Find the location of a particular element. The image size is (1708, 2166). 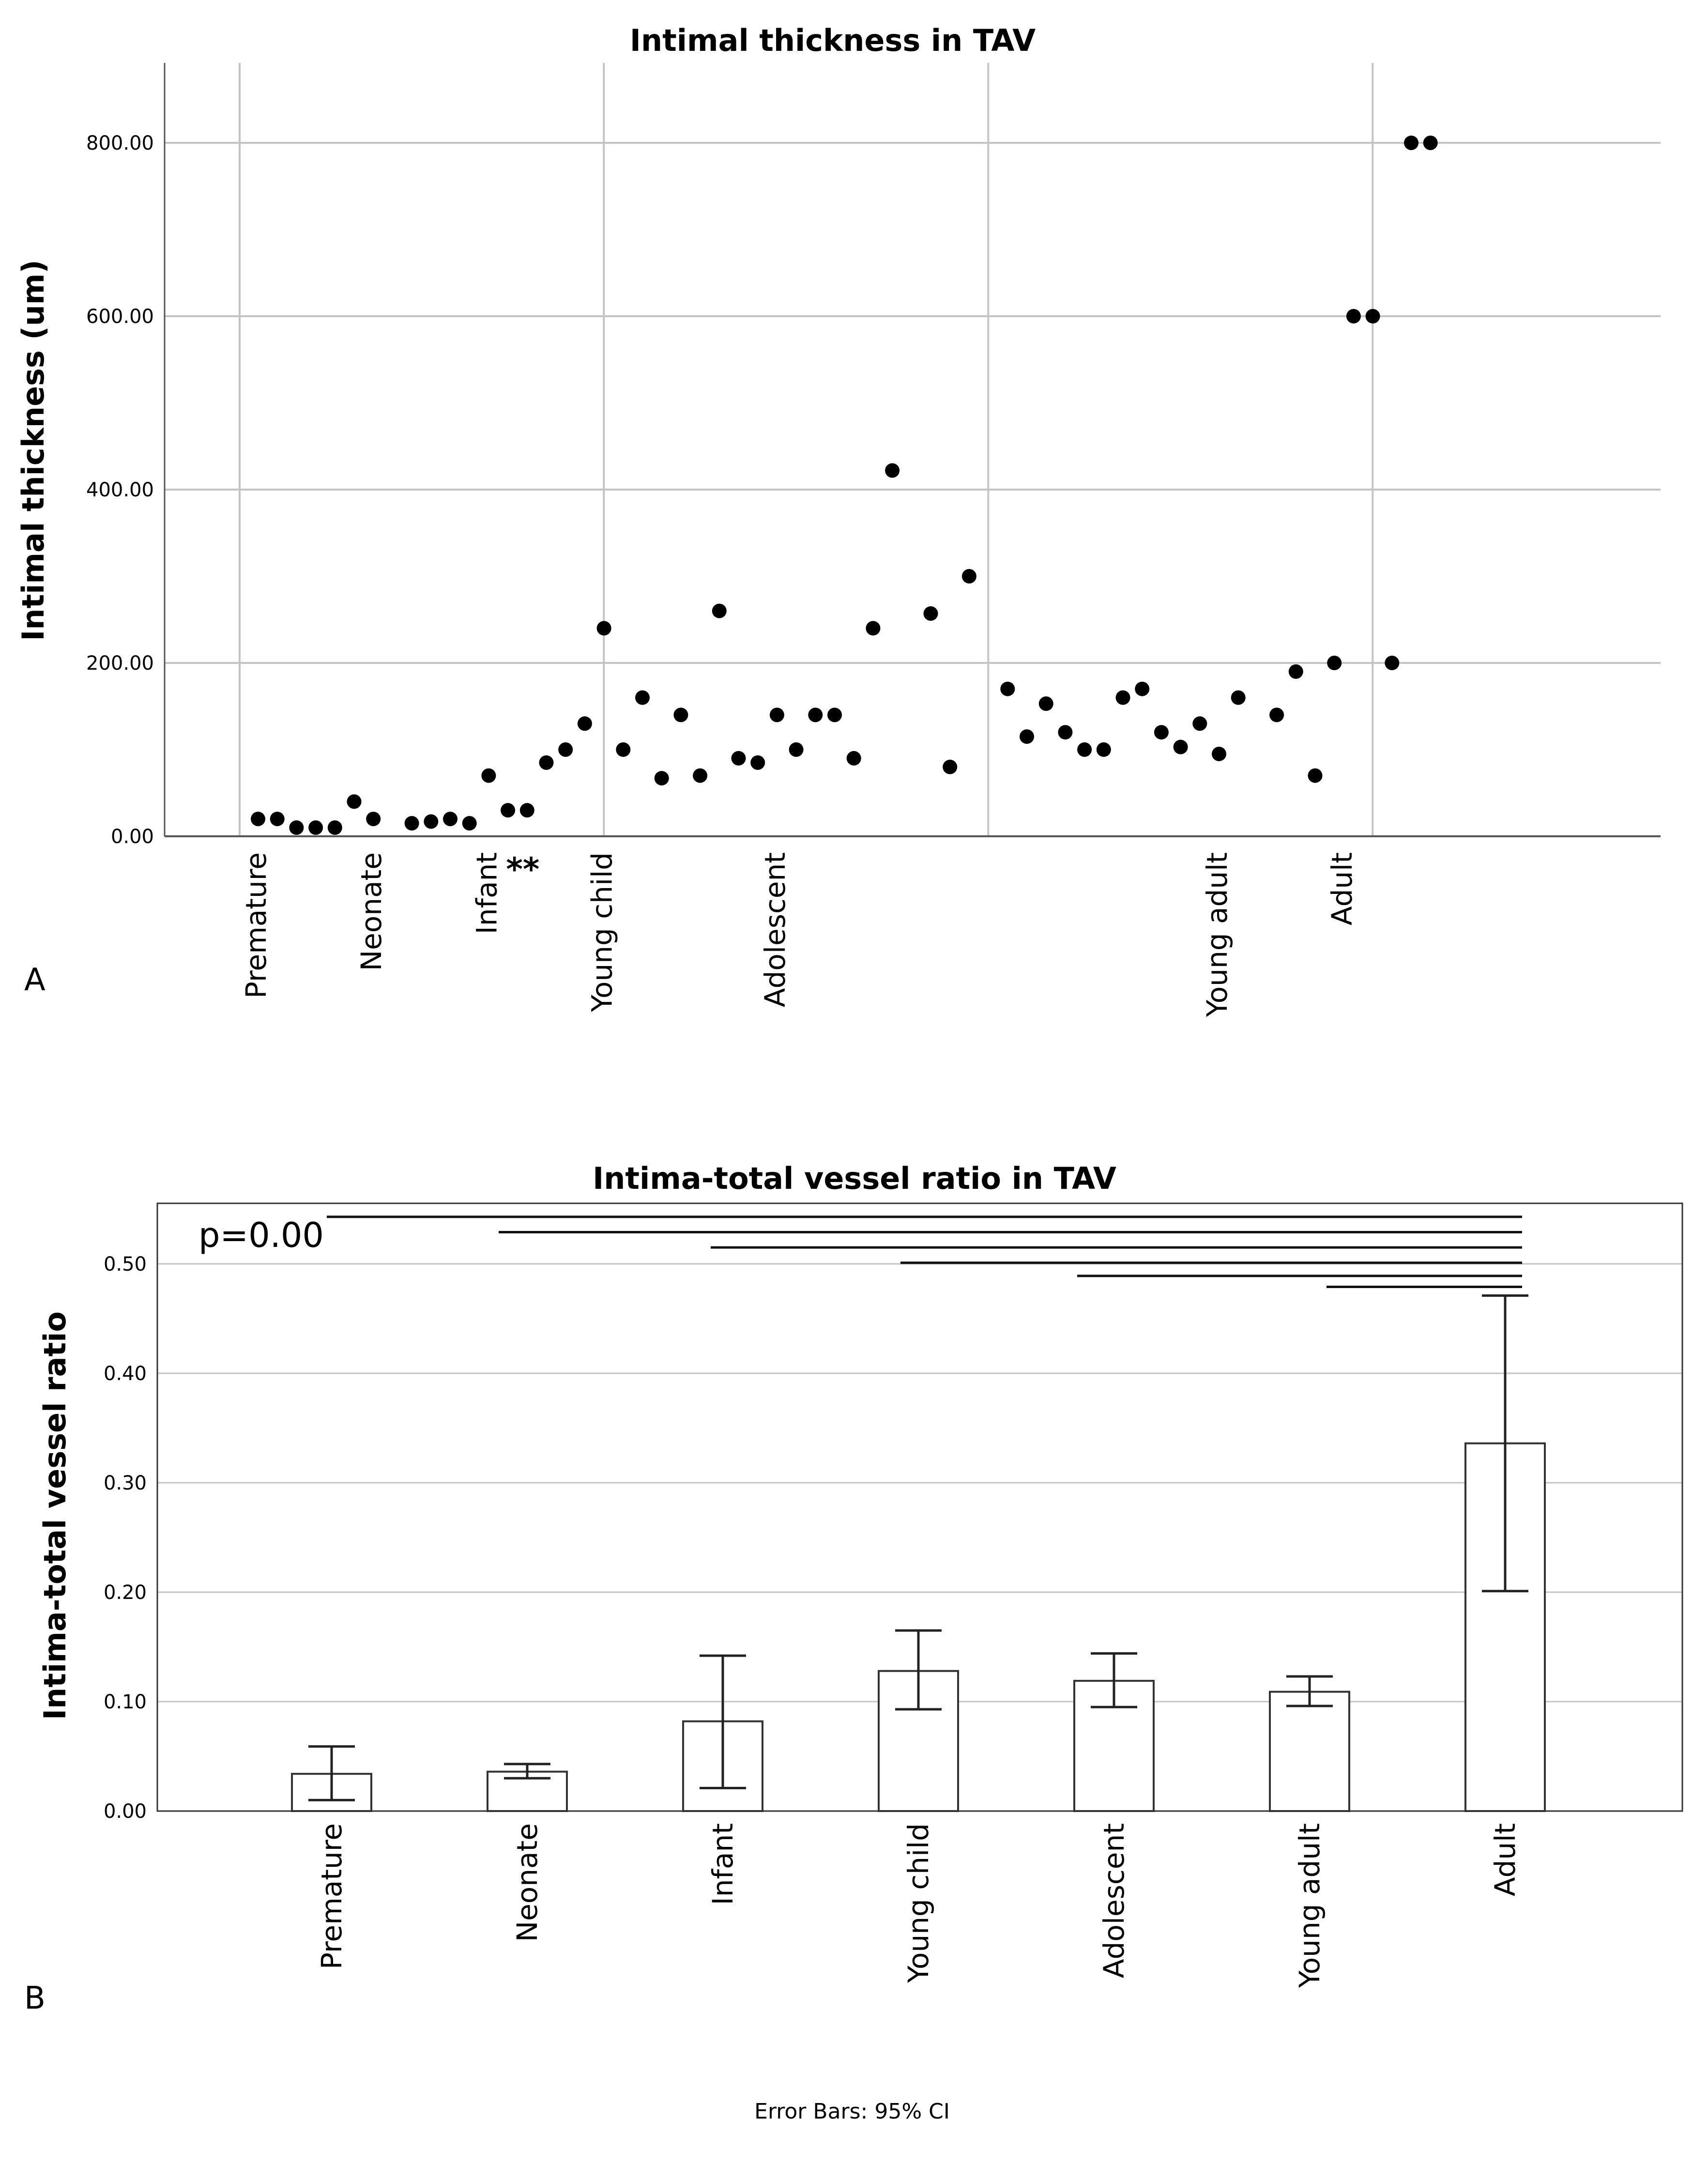

bar is located at coordinates (1309, 1751).